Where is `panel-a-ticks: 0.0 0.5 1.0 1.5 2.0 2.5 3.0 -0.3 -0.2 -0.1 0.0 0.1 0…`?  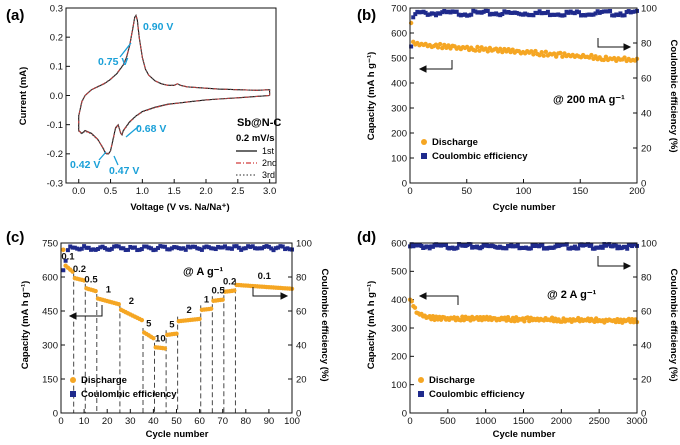 panel-a-ticks: 0.0 0.5 1.0 1.5 2.0 2.5 3.0 -0.3 -0.2 -0.1 0.0 0.1 0… is located at coordinates (162, 100).